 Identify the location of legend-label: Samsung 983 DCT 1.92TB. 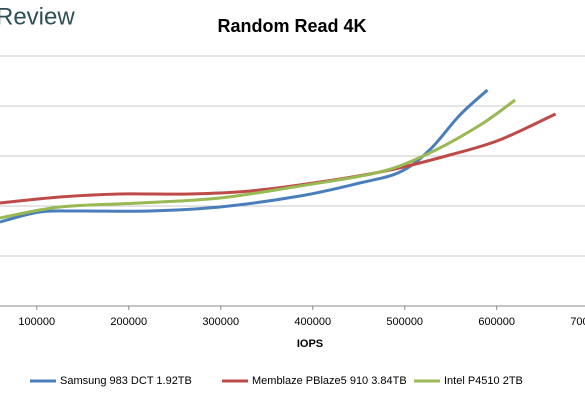
(126, 381).